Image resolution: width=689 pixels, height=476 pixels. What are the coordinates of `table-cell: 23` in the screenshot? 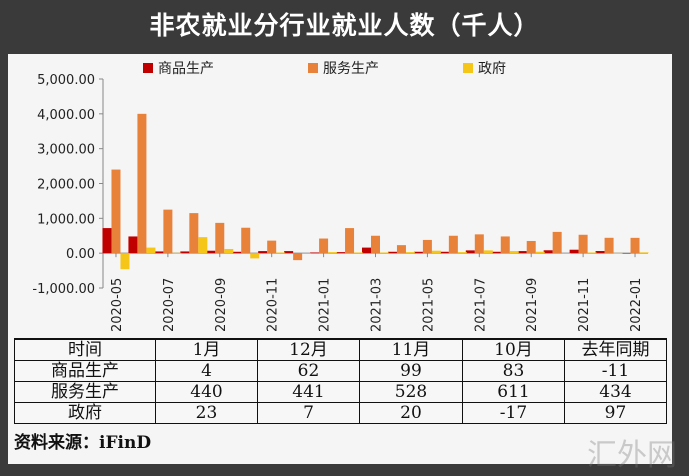 It's located at (206, 413).